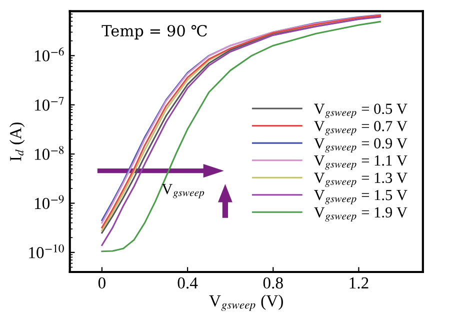  What do you see at coordinates (183, 191) in the screenshot?
I see `annotation: V$_{gsweep}$` at bounding box center [183, 191].